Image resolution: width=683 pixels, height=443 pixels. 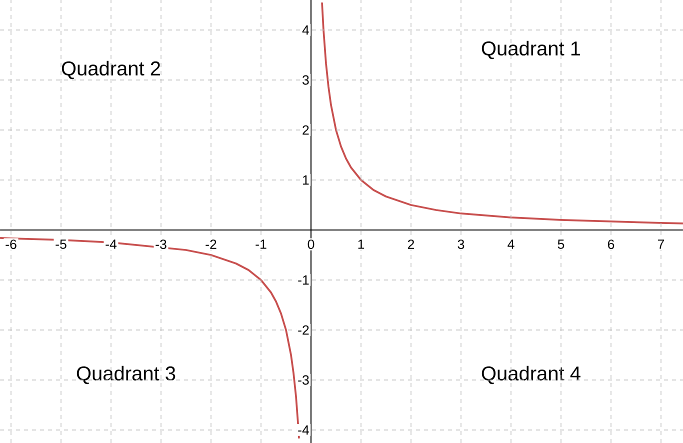 I want to click on x-tick-label: -1, so click(x=261, y=244).